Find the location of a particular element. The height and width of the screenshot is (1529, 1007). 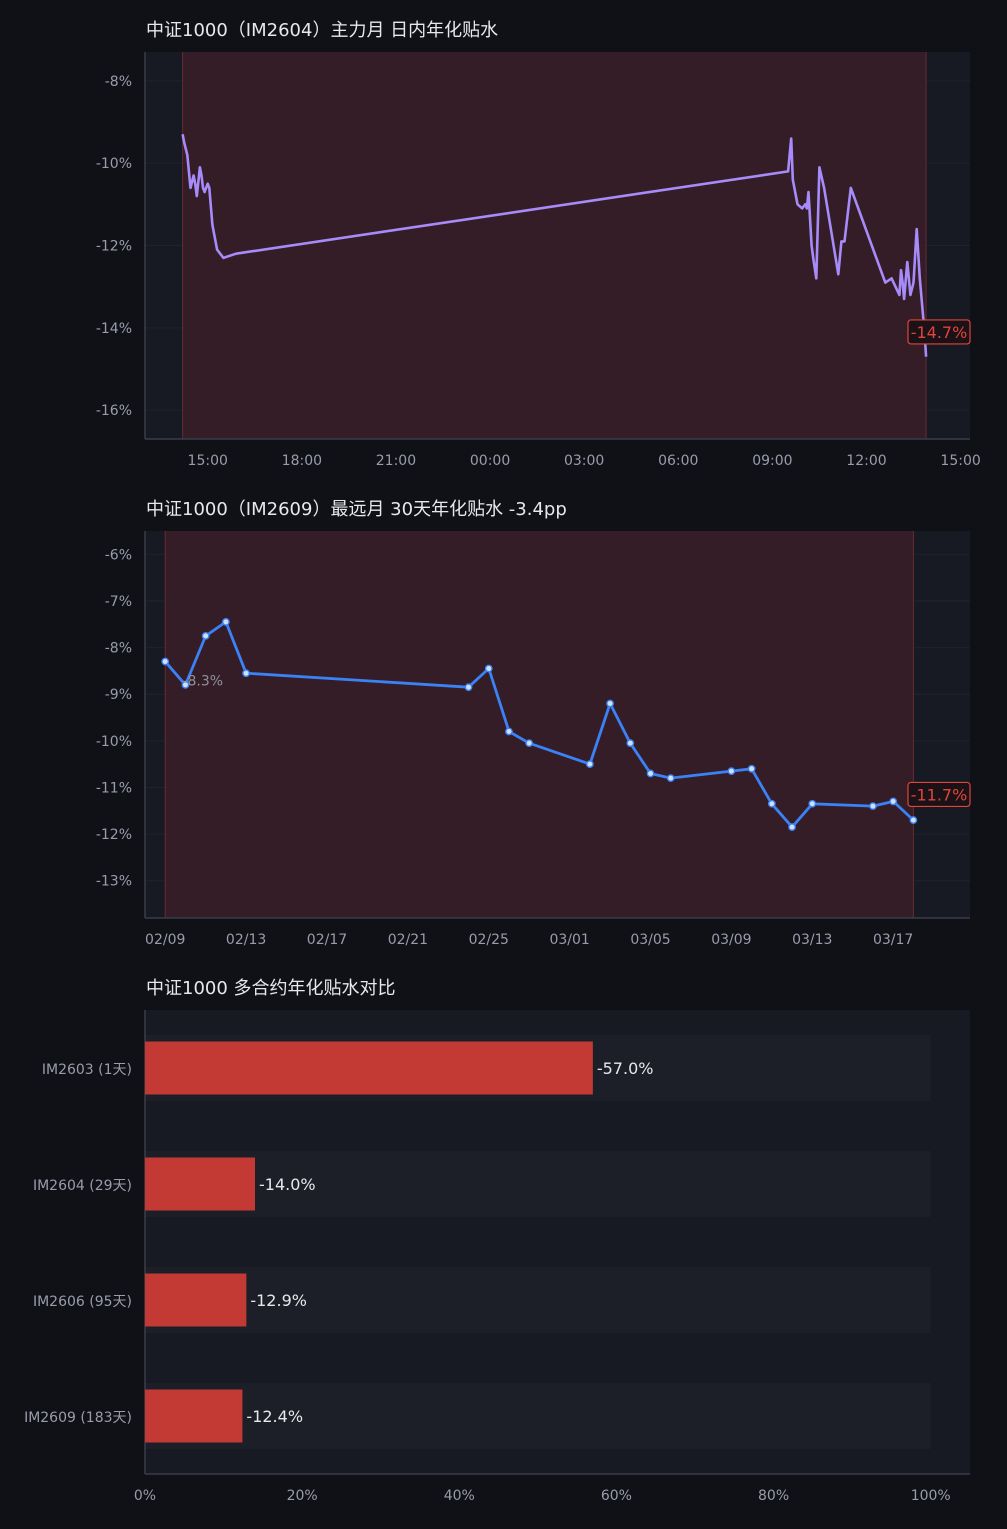

chart3-x-tick-label: 80% is located at coordinates (773, 1496).